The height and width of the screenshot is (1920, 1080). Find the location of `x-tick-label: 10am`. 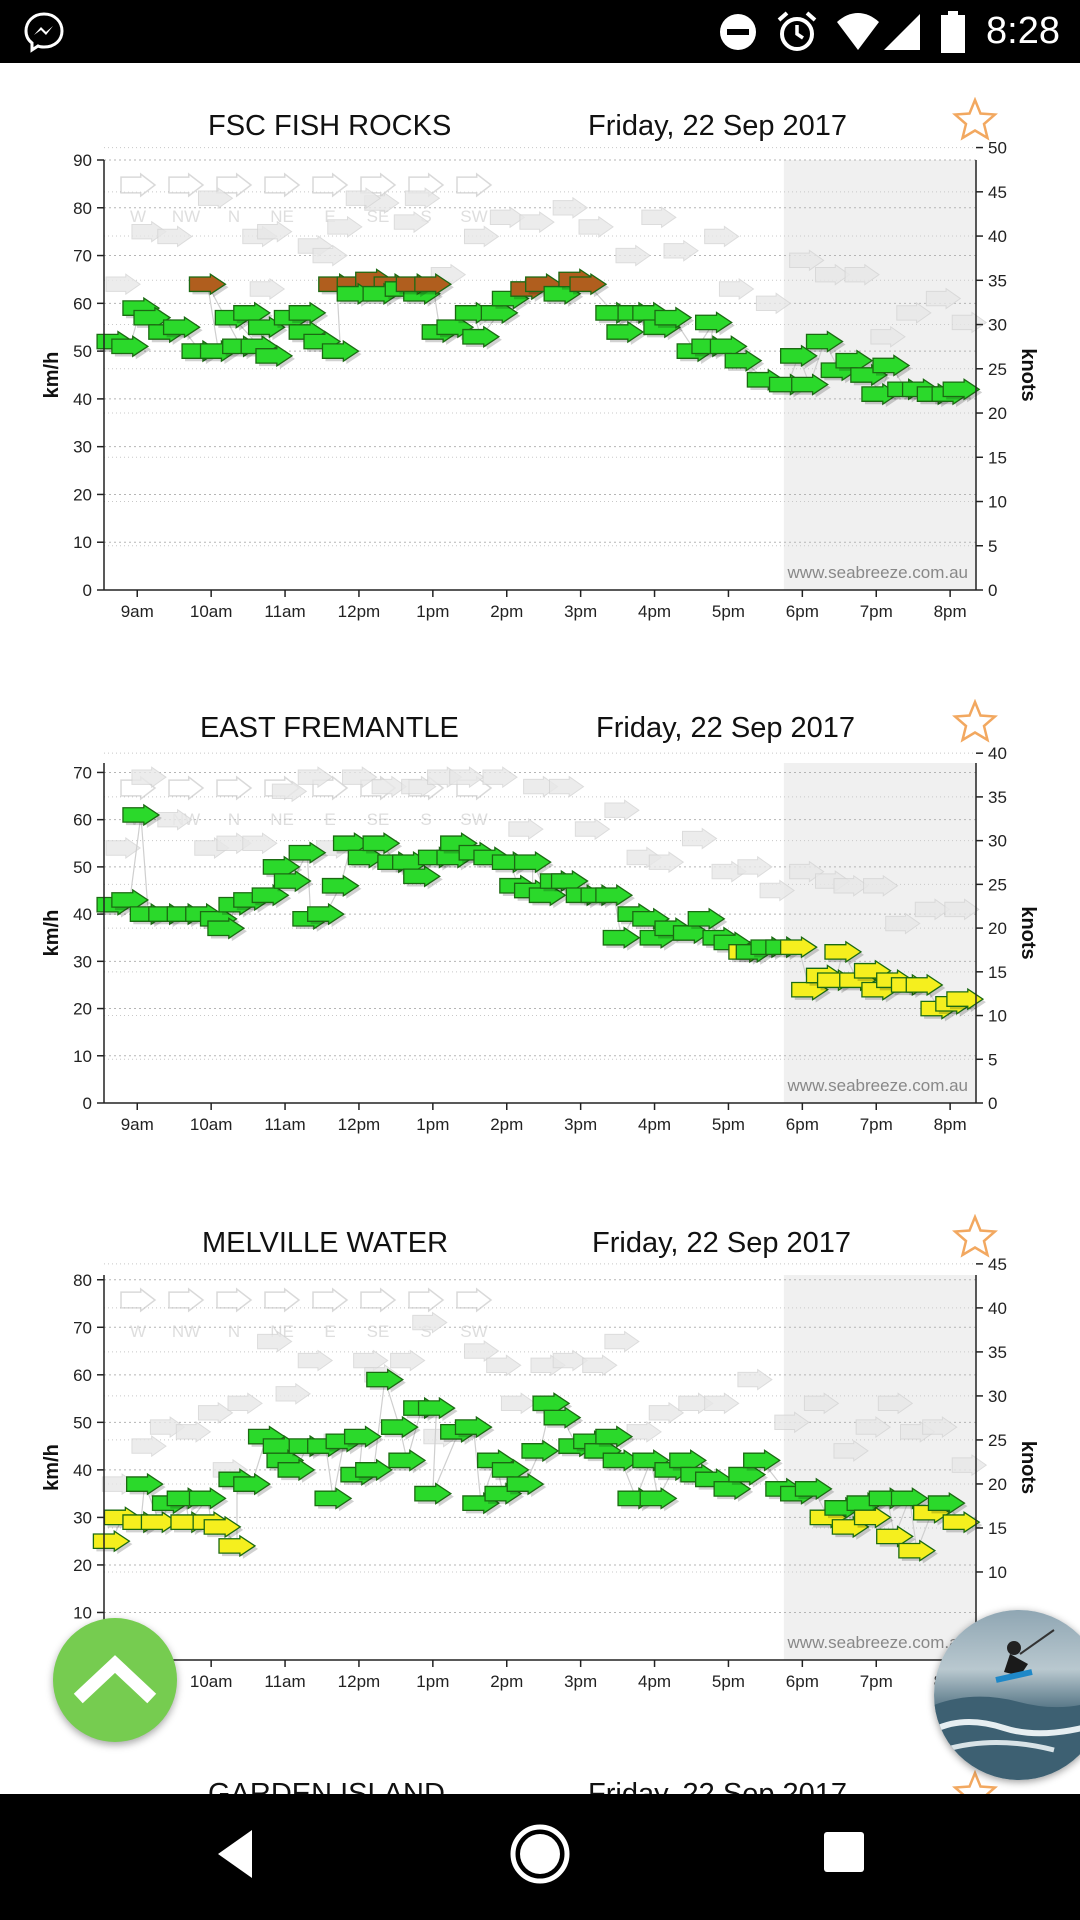

x-tick-label: 10am is located at coordinates (211, 611).